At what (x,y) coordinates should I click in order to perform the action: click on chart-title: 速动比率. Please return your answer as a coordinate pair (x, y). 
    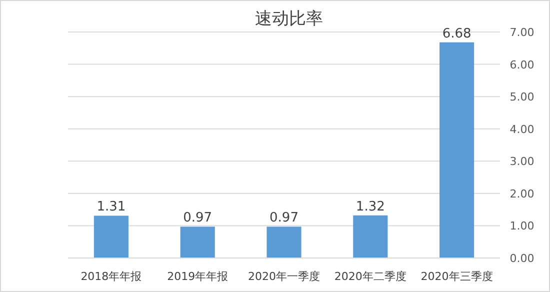
    Looking at the image, I should click on (289, 19).